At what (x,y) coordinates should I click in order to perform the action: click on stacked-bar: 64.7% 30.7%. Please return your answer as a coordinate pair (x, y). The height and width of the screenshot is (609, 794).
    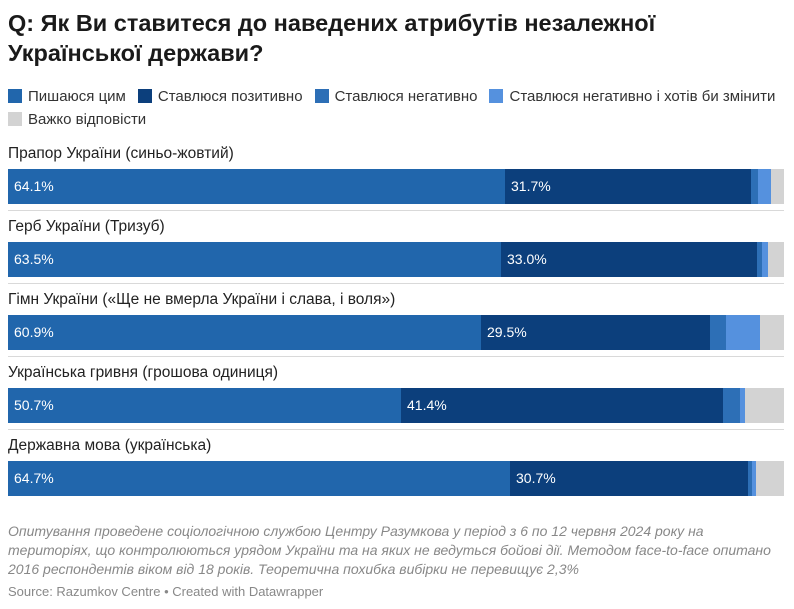
    Looking at the image, I should click on (396, 478).